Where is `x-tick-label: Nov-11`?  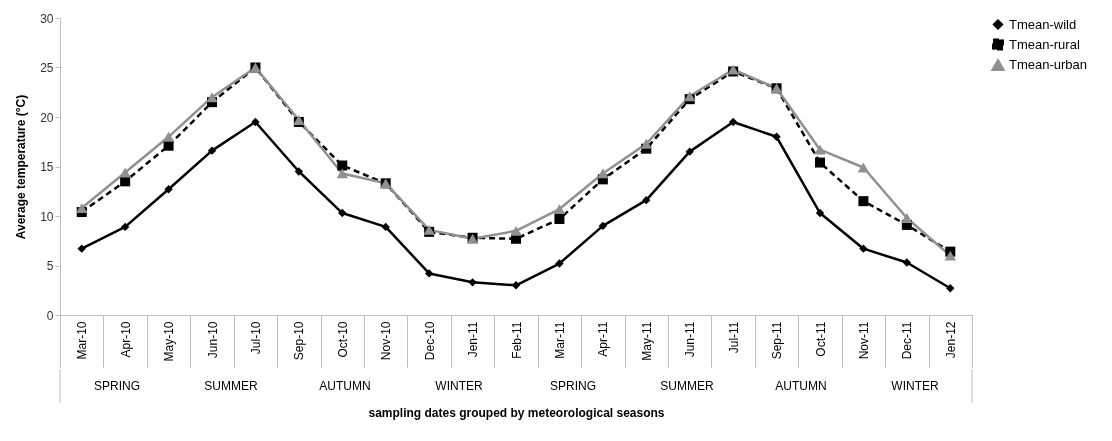
x-tick-label: Nov-11 is located at coordinates (863, 340).